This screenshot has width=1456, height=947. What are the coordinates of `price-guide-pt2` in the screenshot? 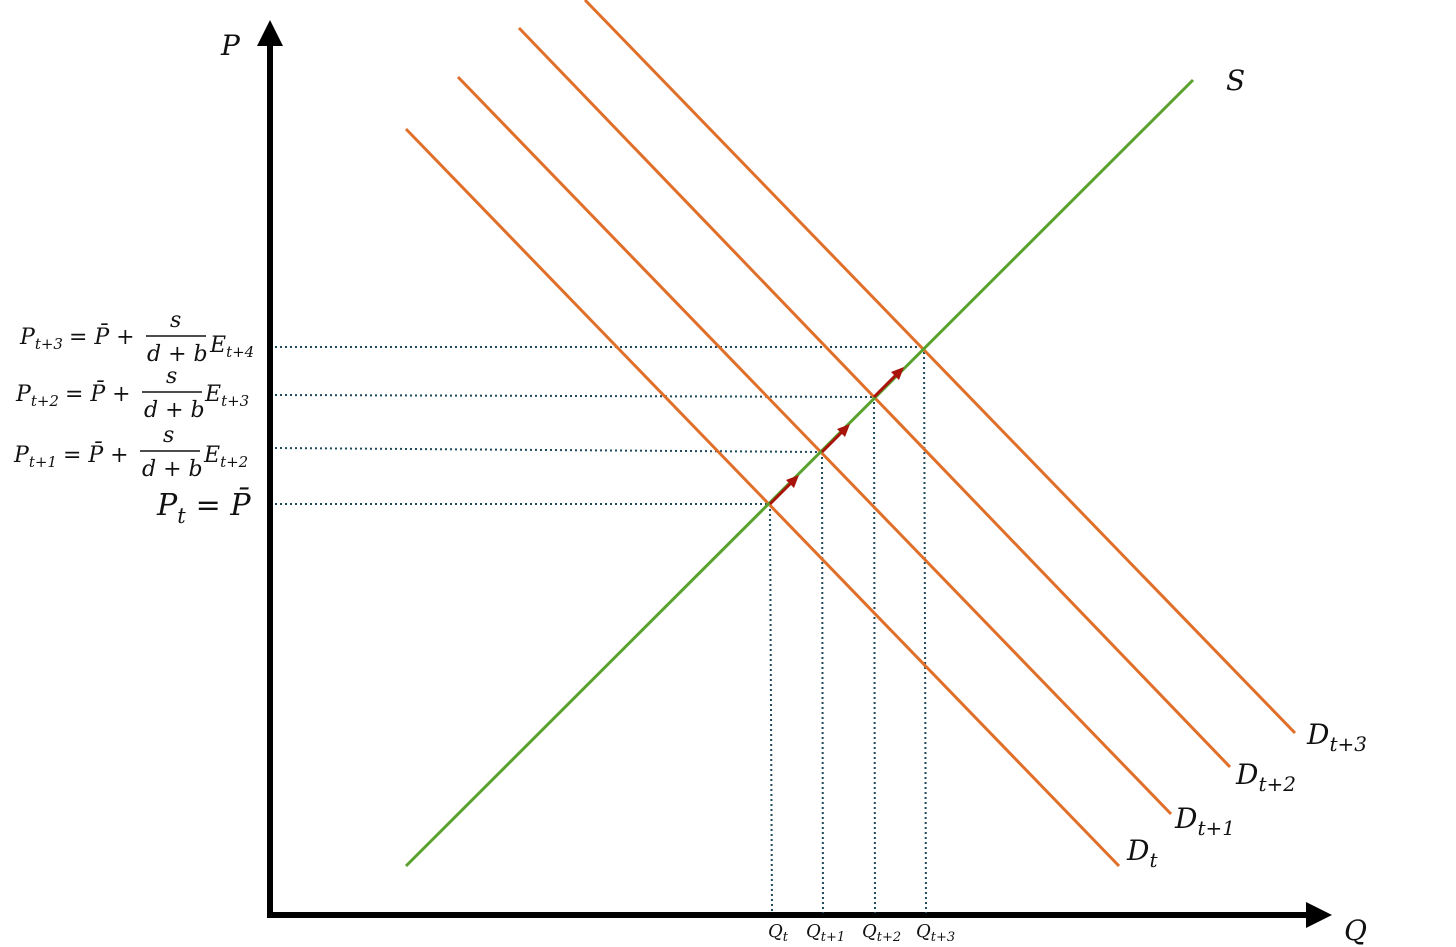 It's located at (574, 396).